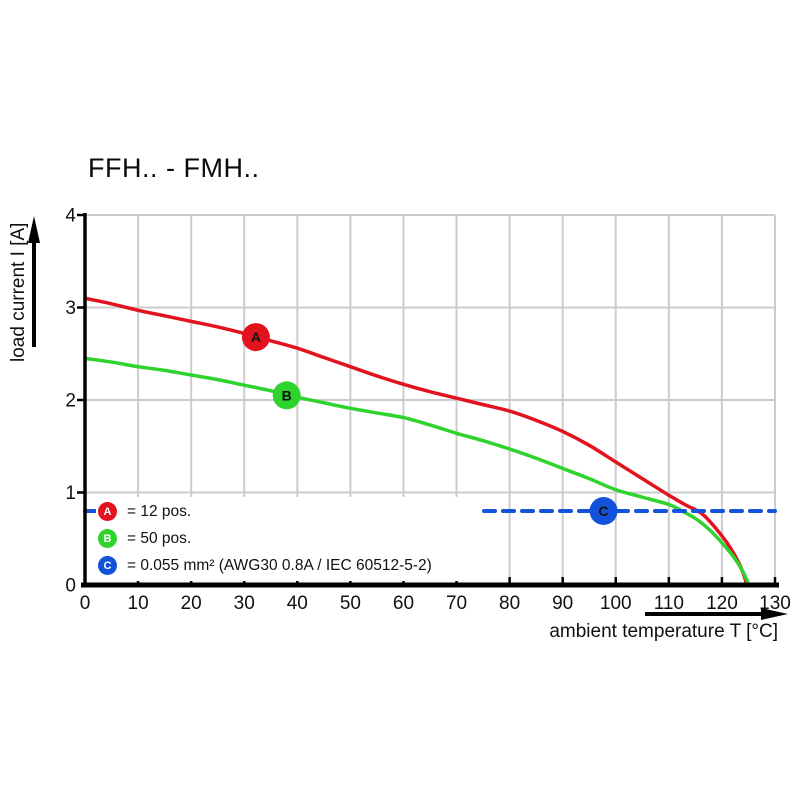 The height and width of the screenshot is (800, 800). I want to click on legend-circle-a-icon: A, so click(107, 511).